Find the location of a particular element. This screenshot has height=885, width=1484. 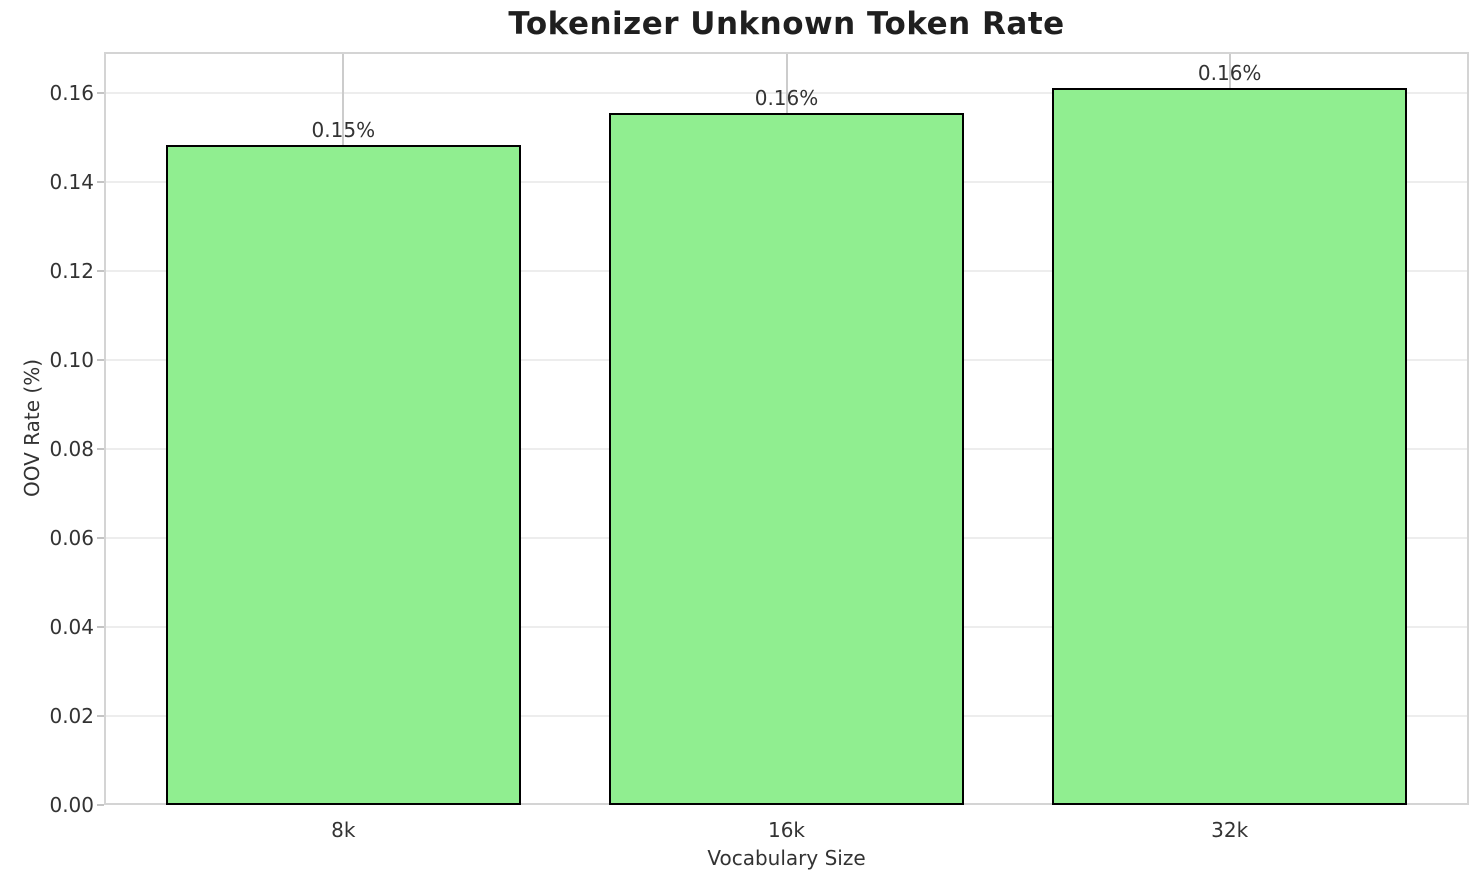

y-tick-label: 0.10 is located at coordinates (71, 359).